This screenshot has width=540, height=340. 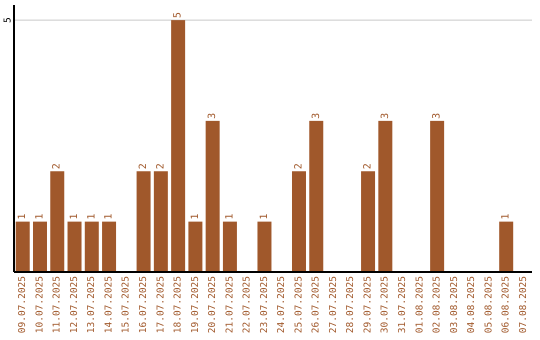 What do you see at coordinates (420, 305) in the screenshot?
I see `x-tick-label: 01.08.2025` at bounding box center [420, 305].